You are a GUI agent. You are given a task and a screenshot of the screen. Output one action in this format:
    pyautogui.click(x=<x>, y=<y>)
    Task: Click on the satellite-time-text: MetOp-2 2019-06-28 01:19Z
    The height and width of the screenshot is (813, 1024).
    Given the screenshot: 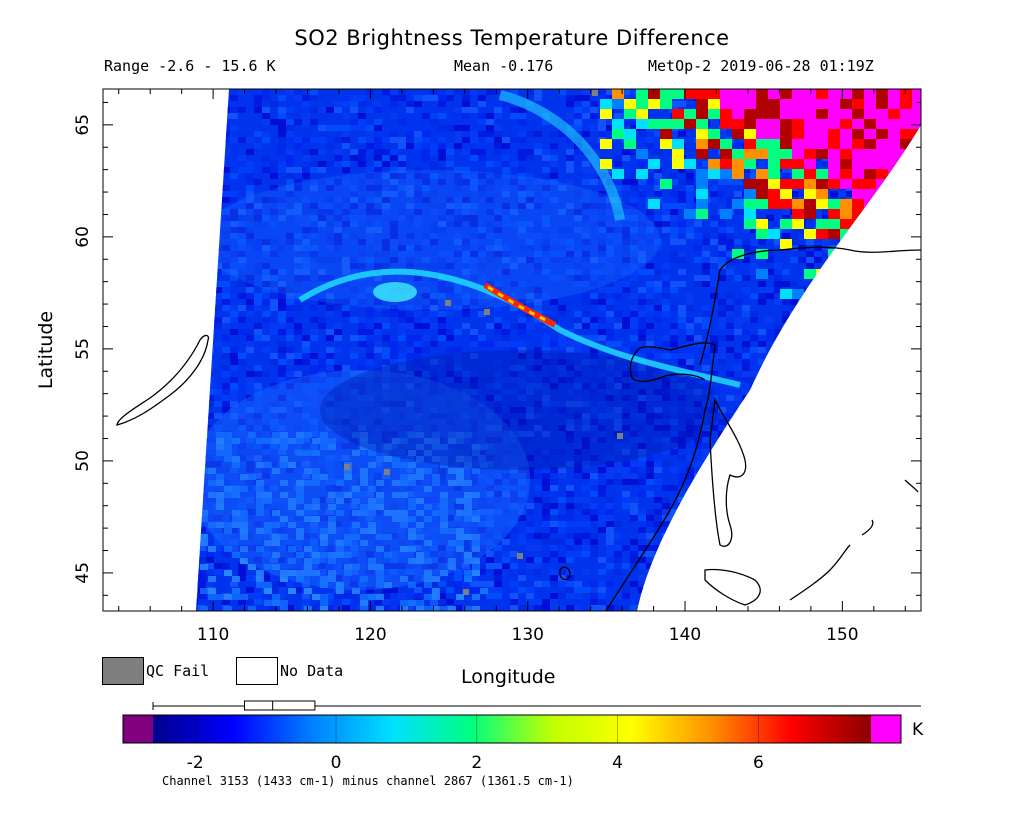 What is the action you would take?
    pyautogui.click(x=761, y=66)
    